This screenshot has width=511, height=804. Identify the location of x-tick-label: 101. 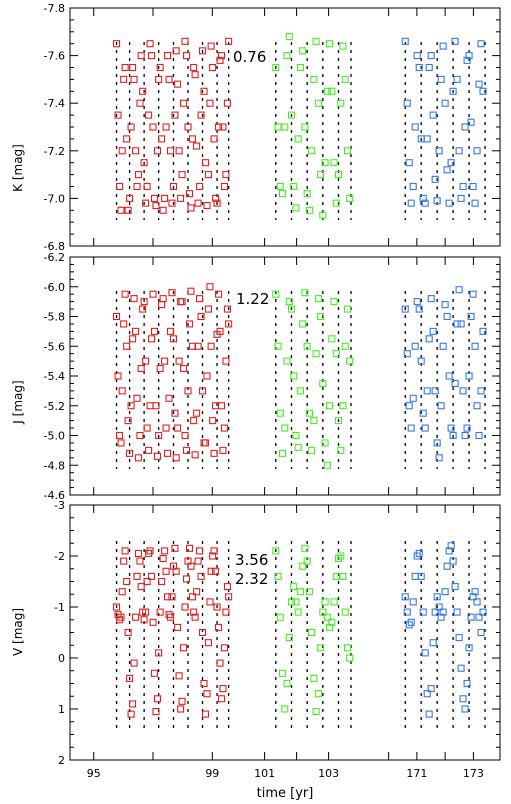
(264, 773).